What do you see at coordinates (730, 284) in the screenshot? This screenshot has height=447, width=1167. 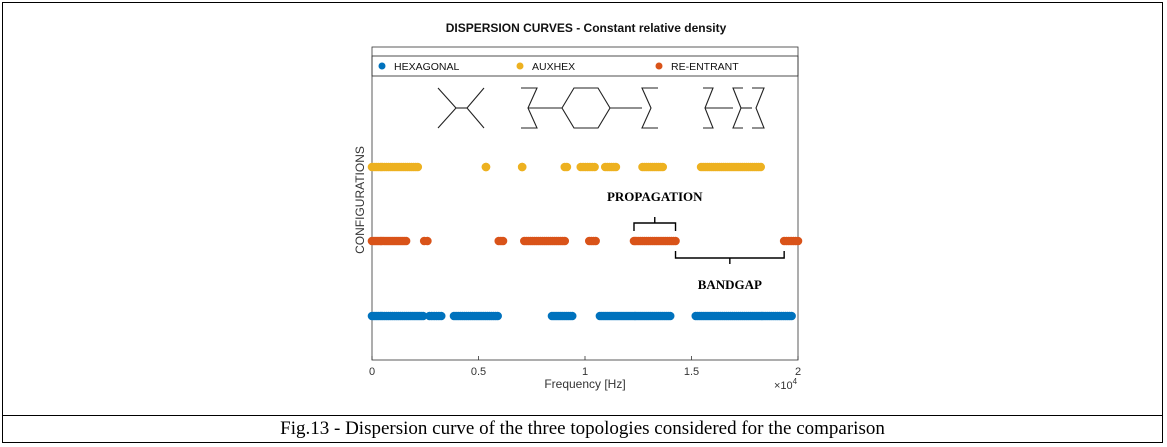 I see `bandgap-label: BANDGAP` at bounding box center [730, 284].